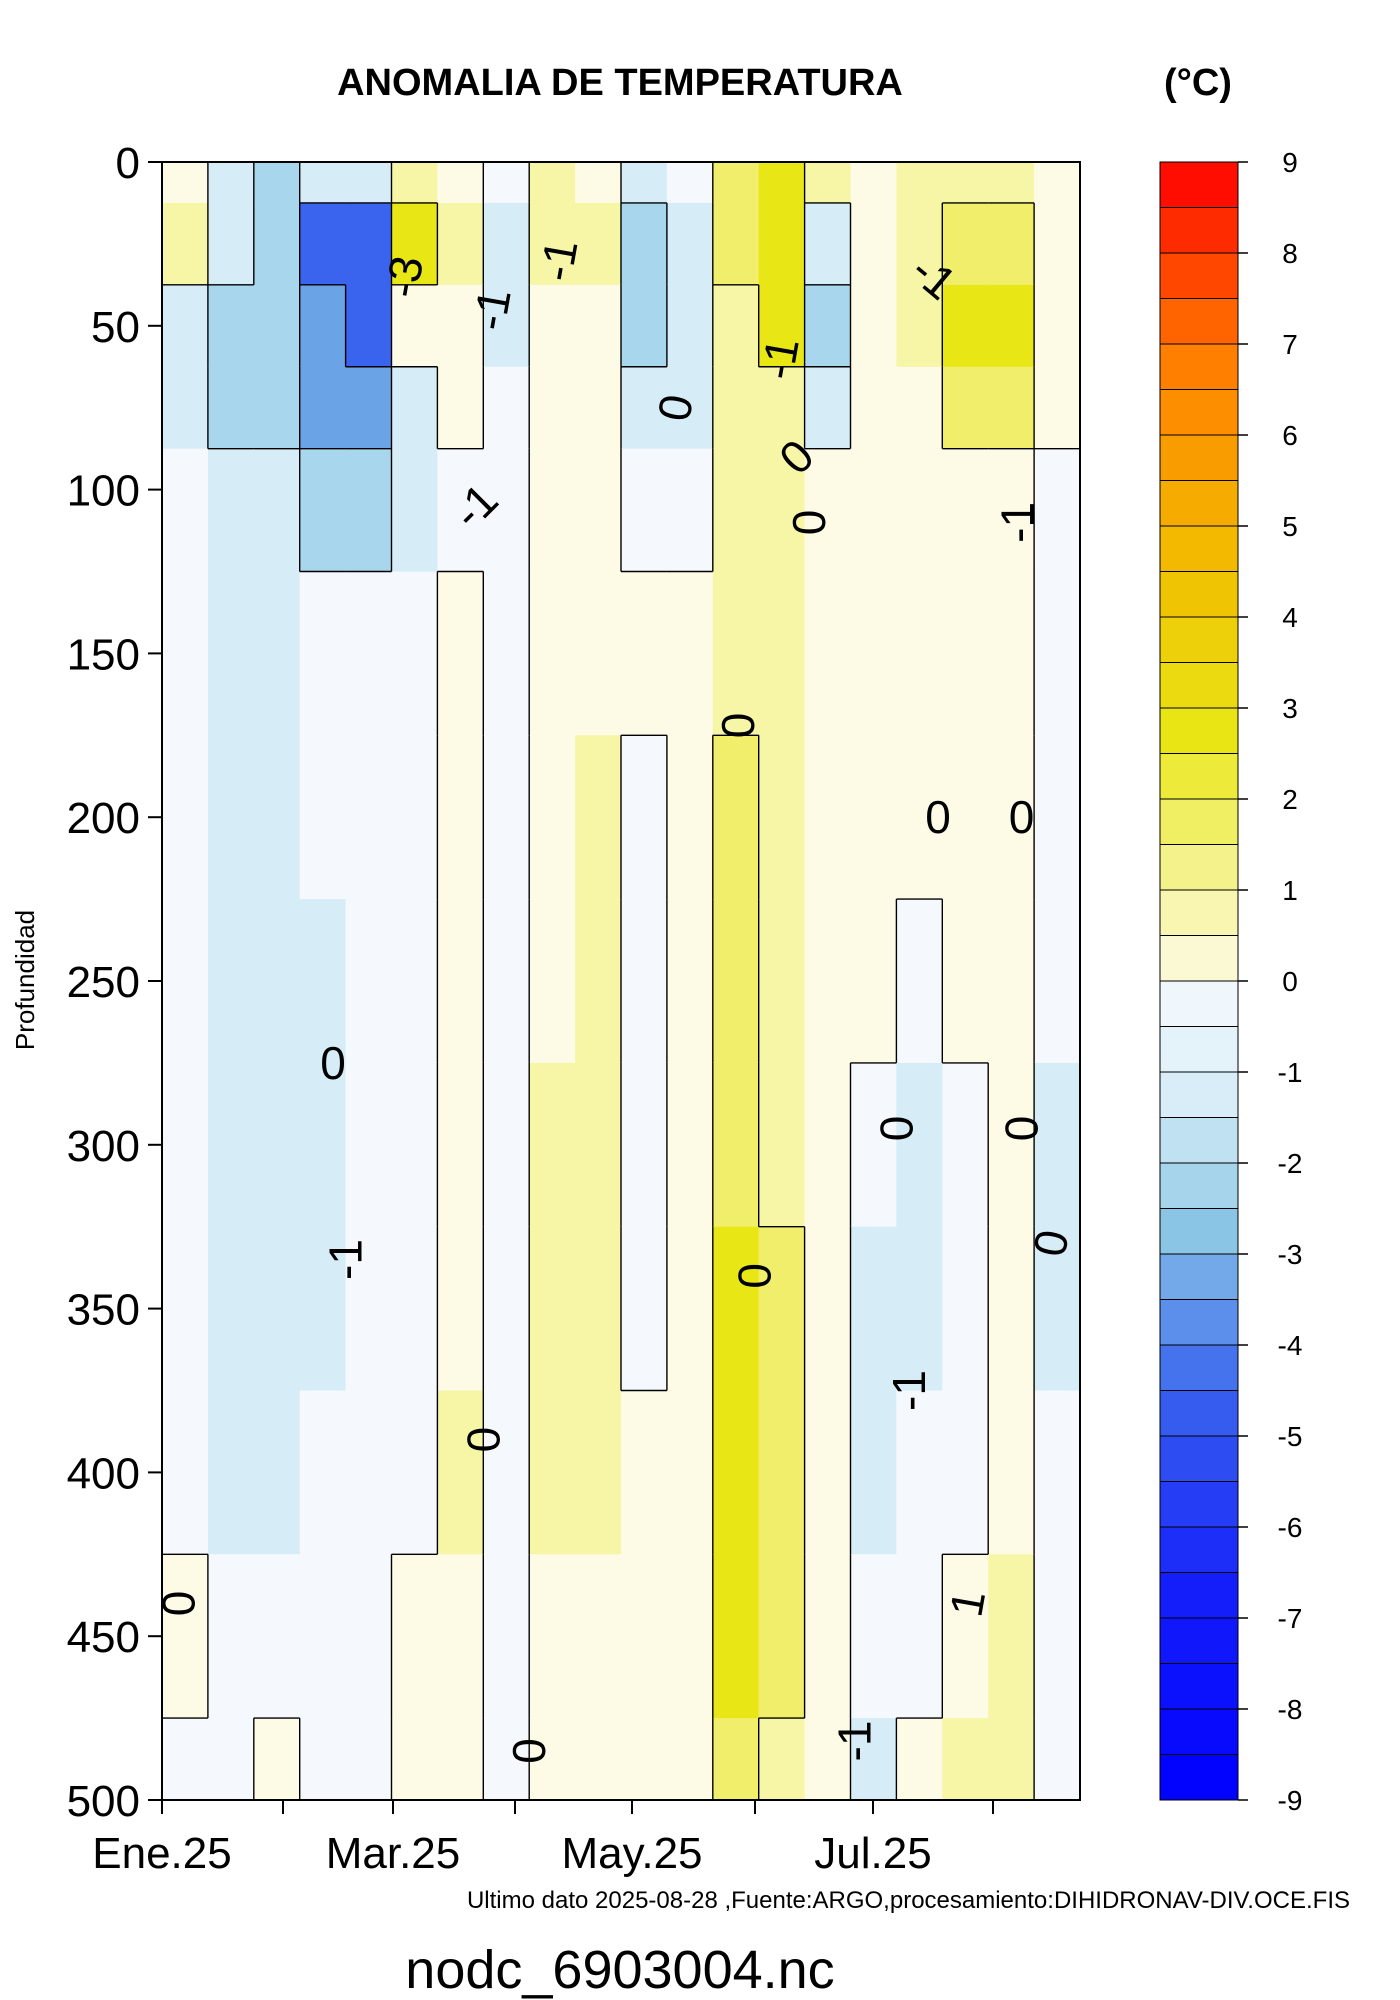 The image size is (1400, 2000). I want to click on y-tick-label: 450, so click(103, 1637).